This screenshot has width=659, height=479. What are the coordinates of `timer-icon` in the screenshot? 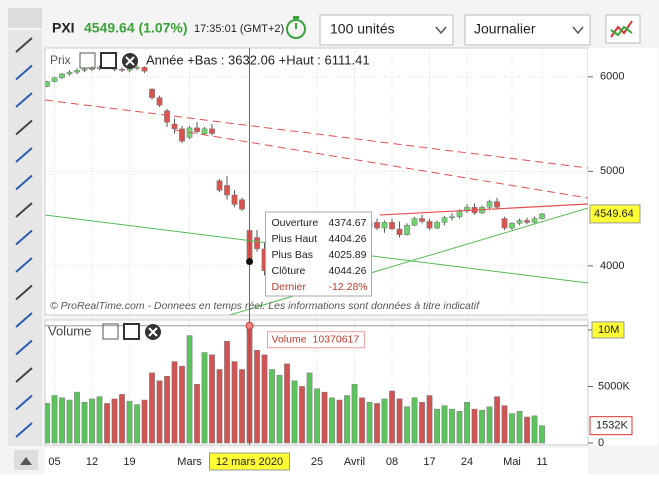 It's located at (296, 27).